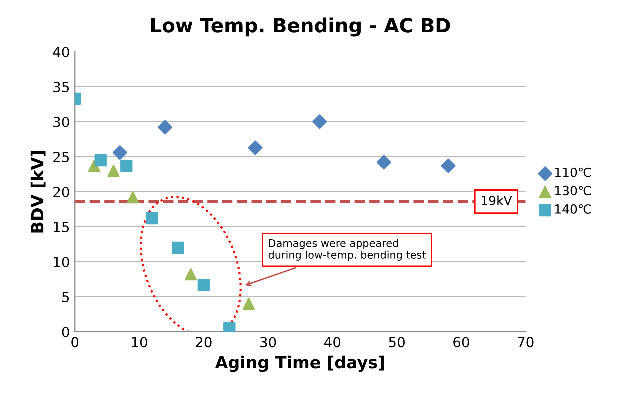 This screenshot has height=400, width=626. Describe the element at coordinates (140, 342) in the screenshot. I see `x-tick-label: 10` at that location.